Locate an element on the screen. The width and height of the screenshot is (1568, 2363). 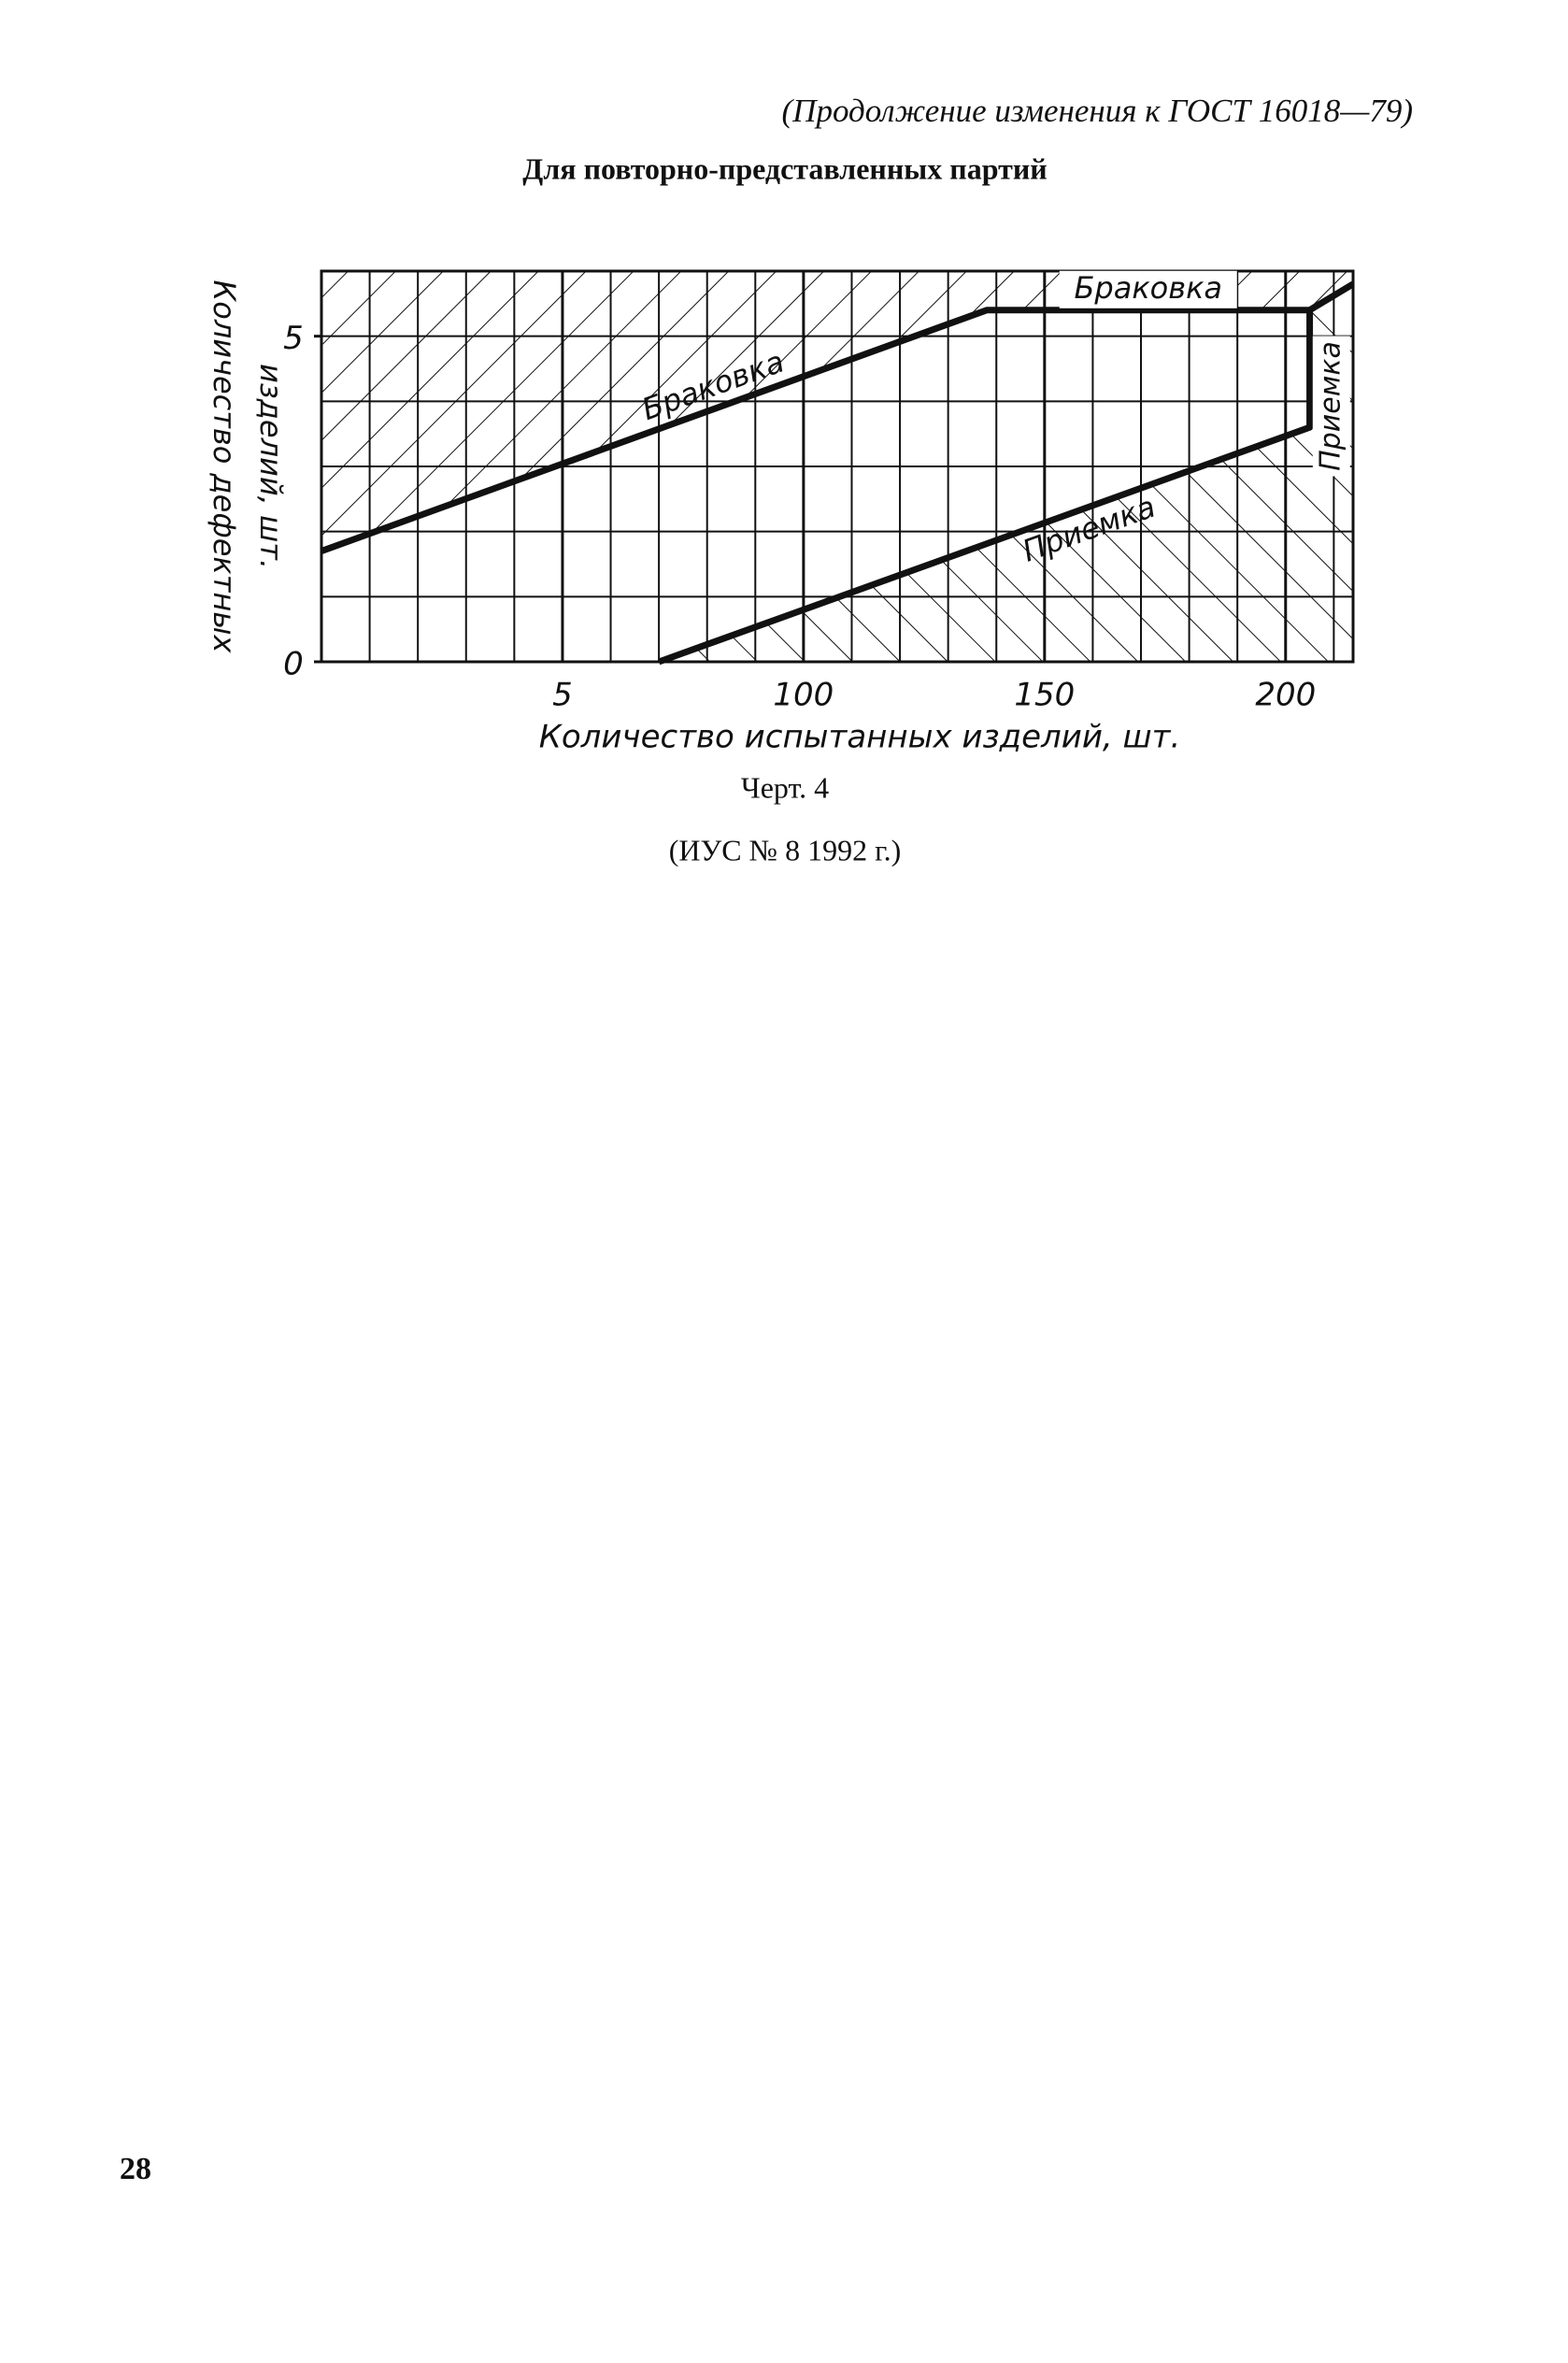
x-axis-label: Количество испытанных изделий, шт. is located at coordinates (860, 737).